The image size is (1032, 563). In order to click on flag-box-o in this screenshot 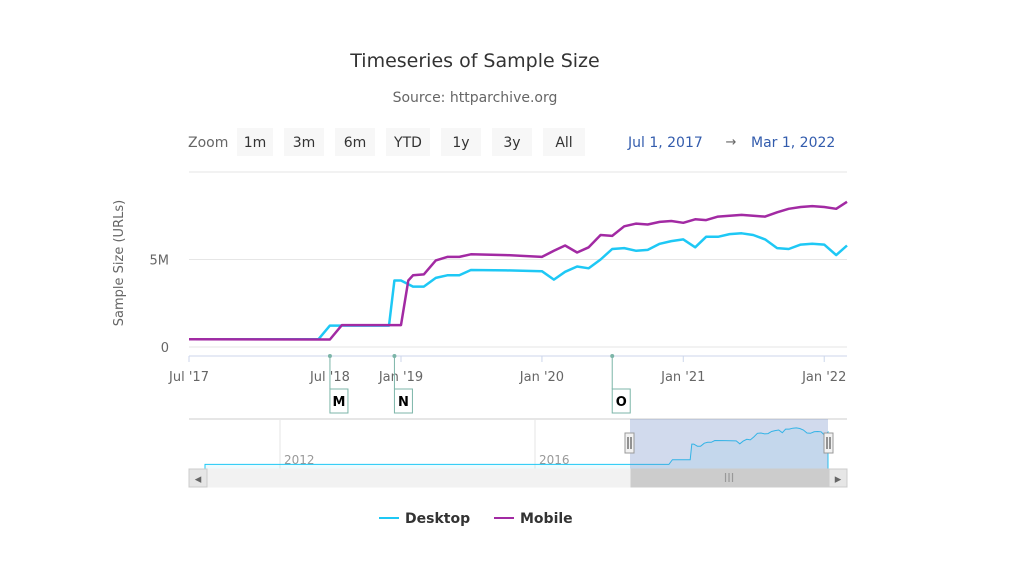, I will do `click(621, 401)`.